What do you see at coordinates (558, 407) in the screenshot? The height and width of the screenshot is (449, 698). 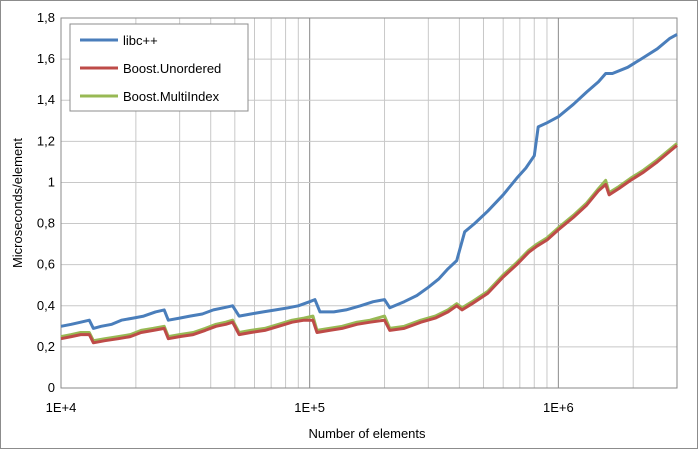 I see `x-tick-label: 1E+6` at bounding box center [558, 407].